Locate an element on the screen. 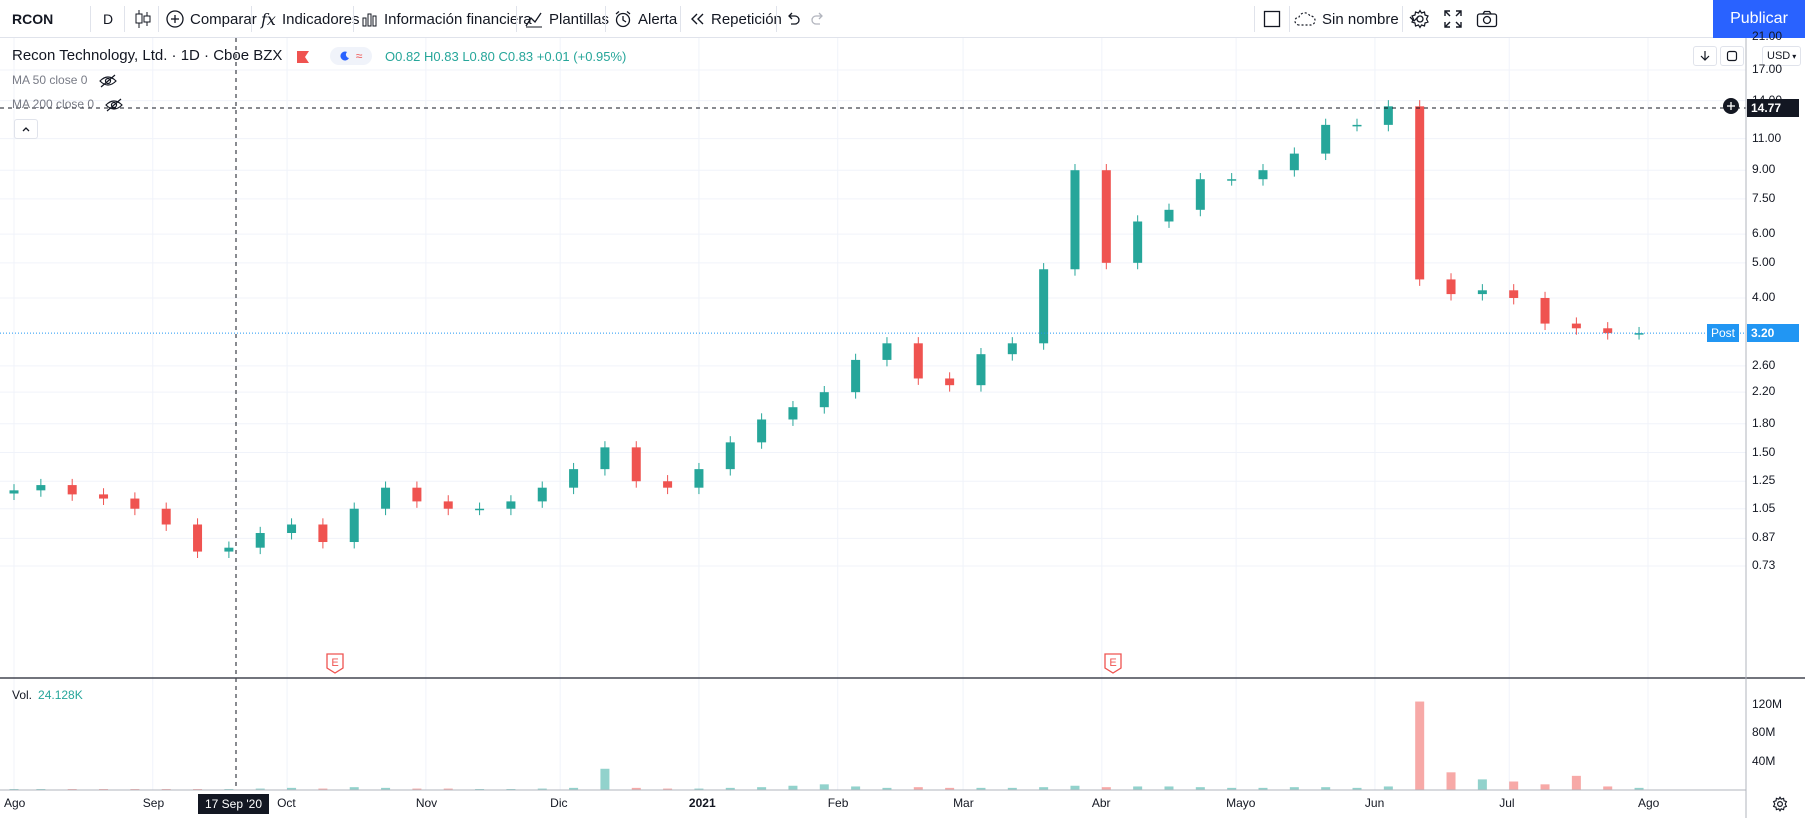 The image size is (1805, 818). bar-chart-icon is located at coordinates (369, 20).